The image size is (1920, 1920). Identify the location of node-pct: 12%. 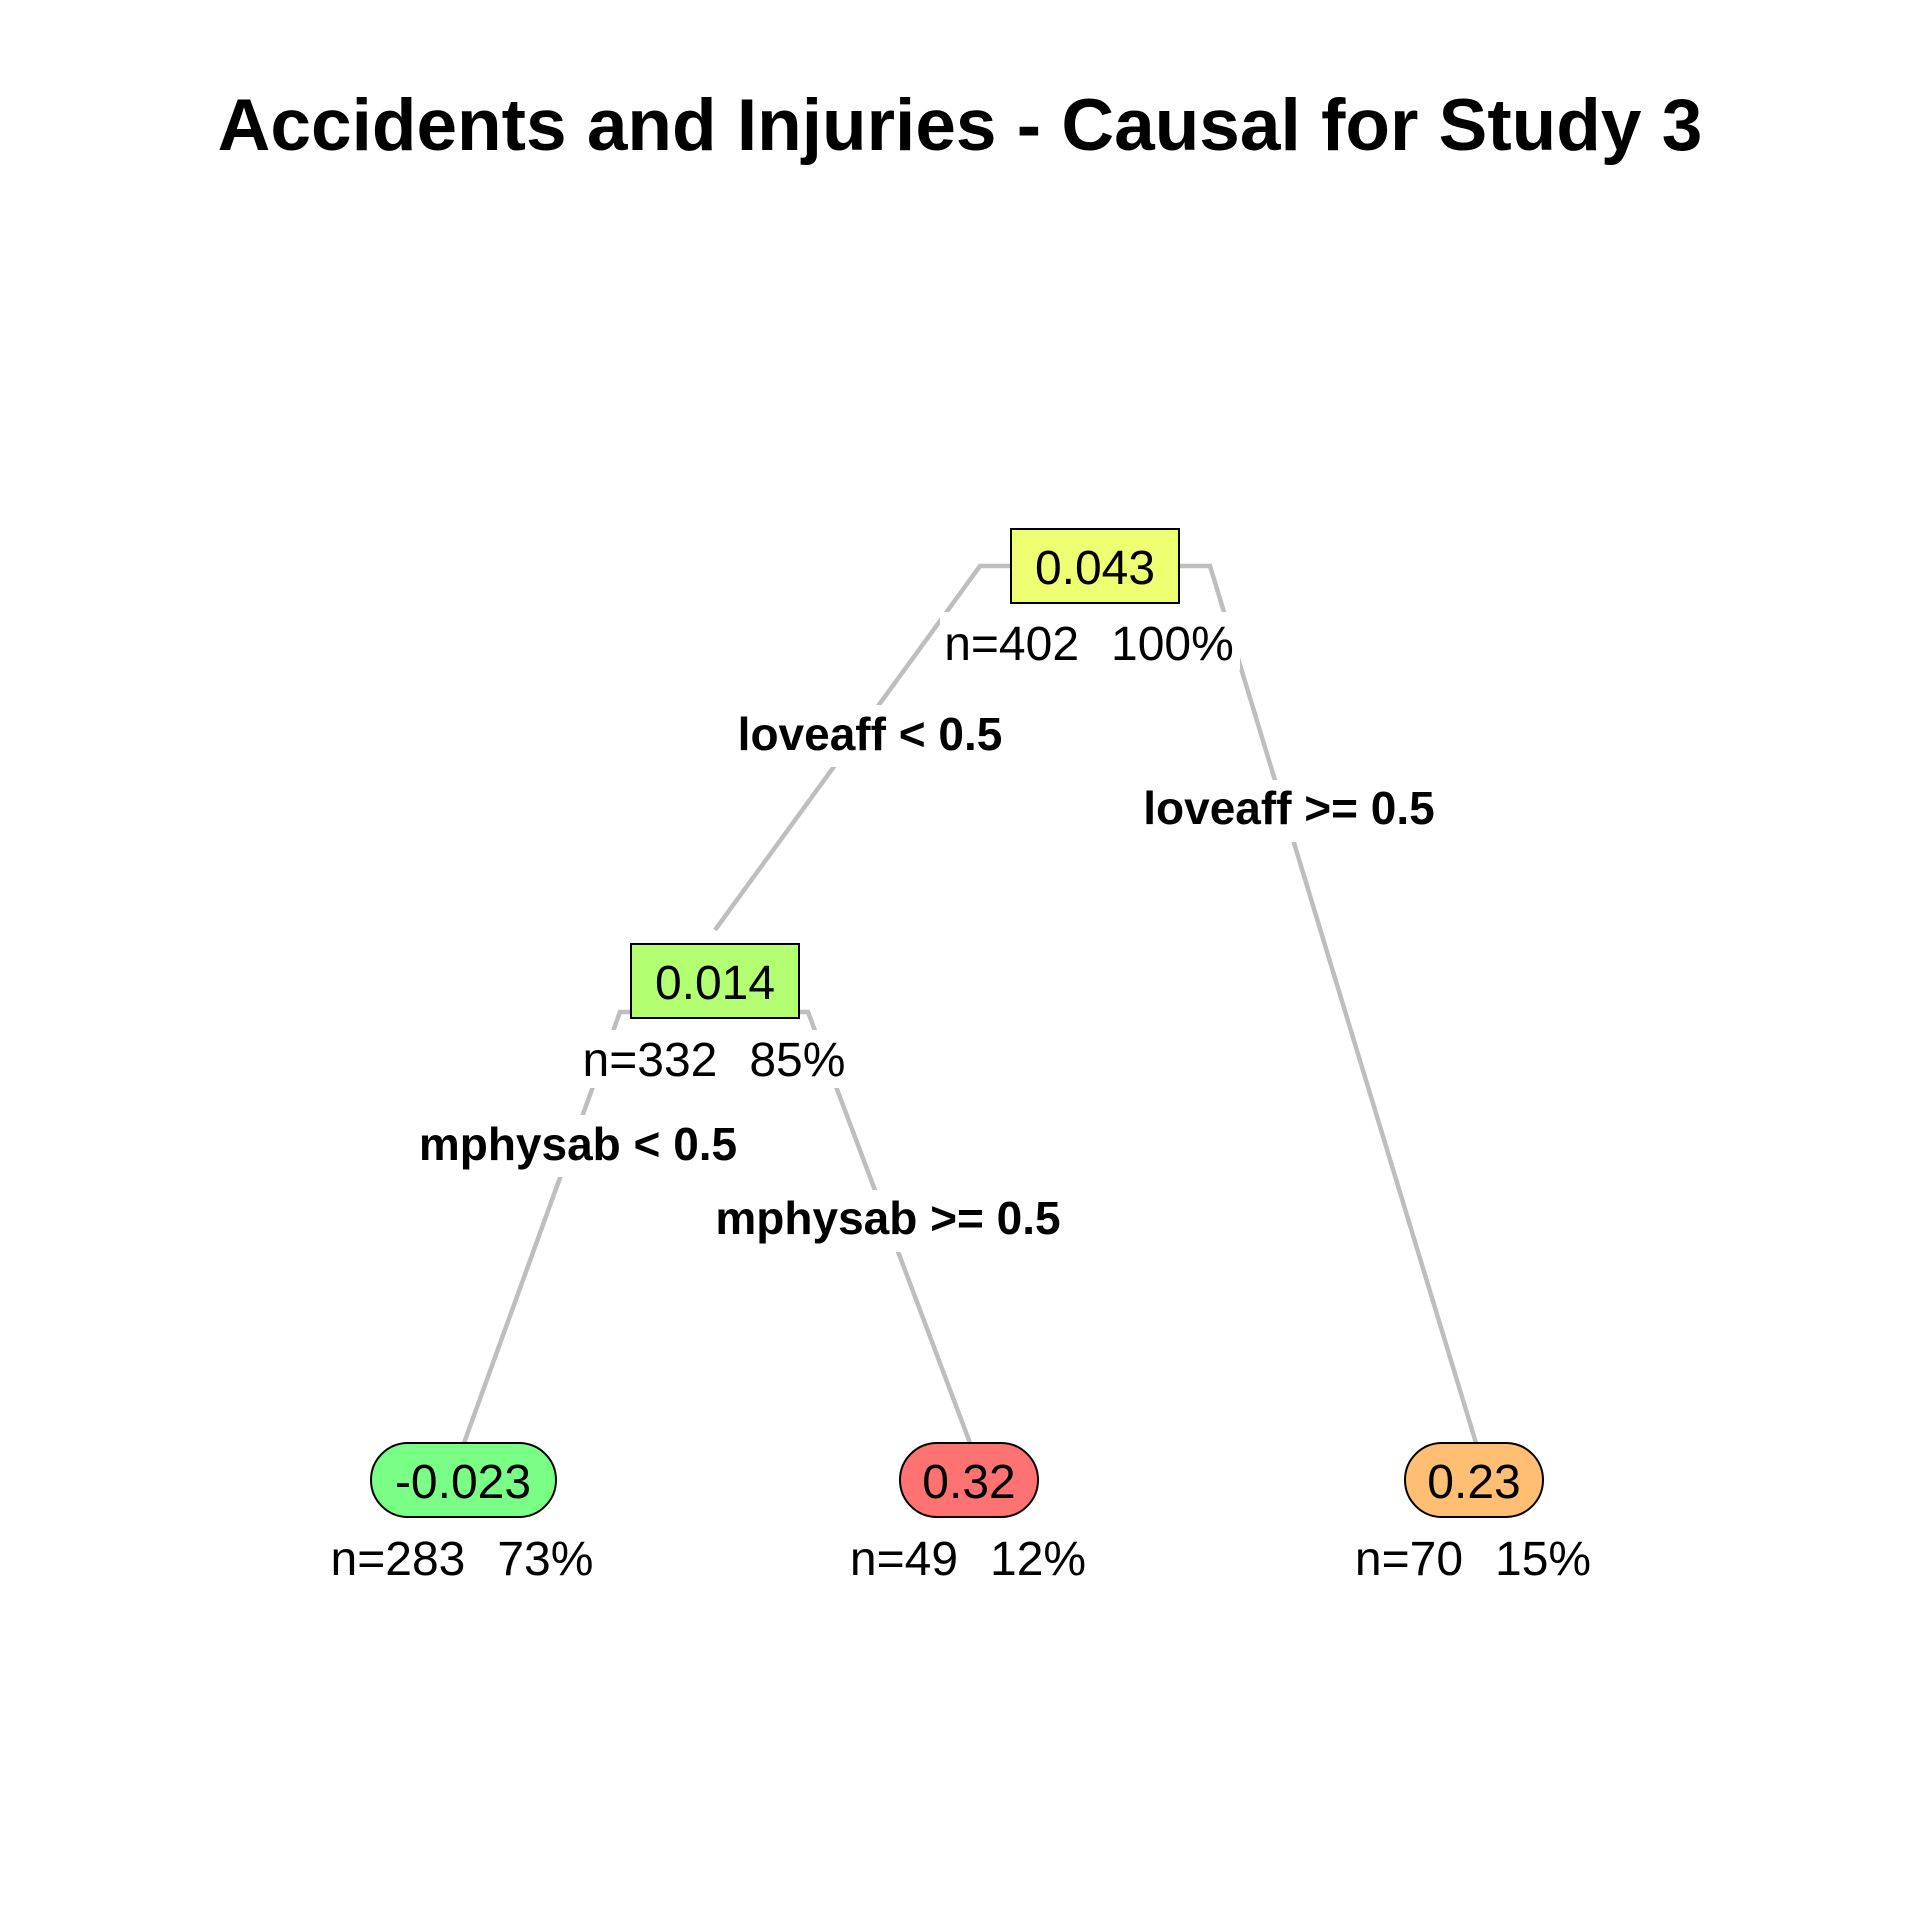
(1038, 1559).